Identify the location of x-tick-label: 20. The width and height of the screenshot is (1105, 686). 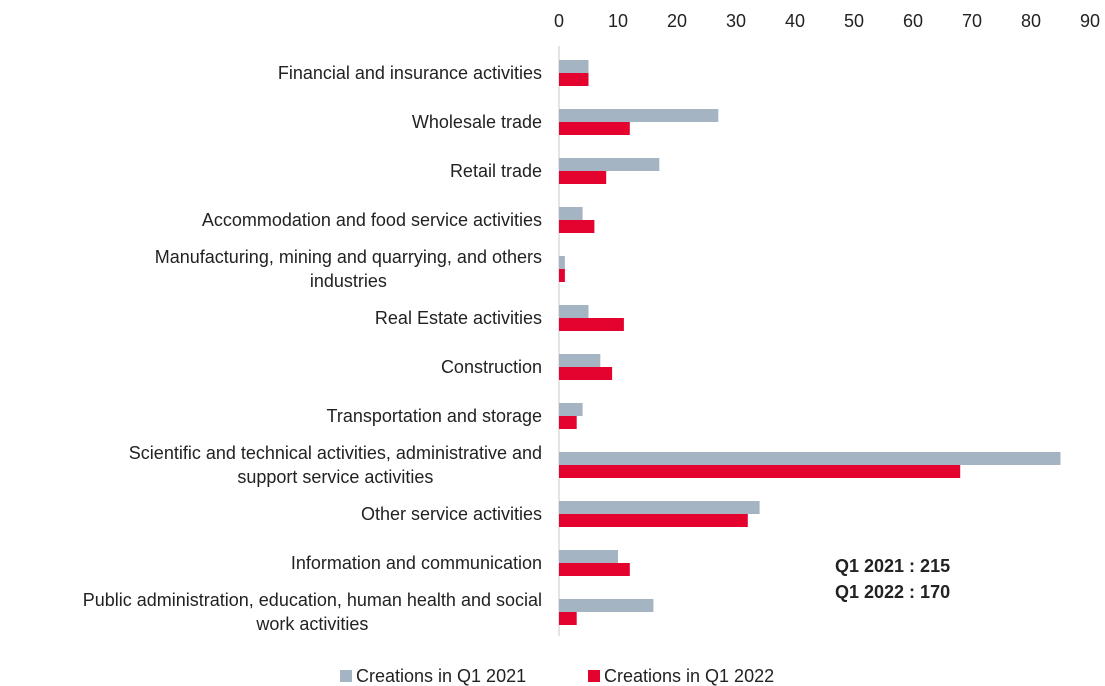
(677, 21).